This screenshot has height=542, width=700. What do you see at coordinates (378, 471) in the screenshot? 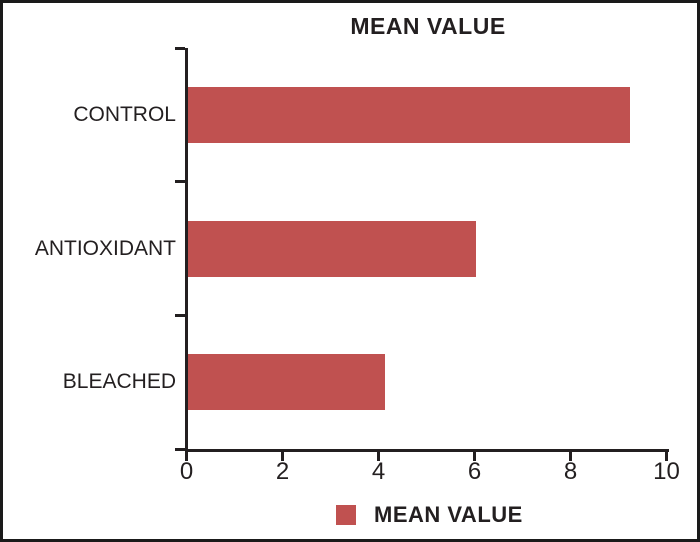
I see `x-tick-label-4: 4` at bounding box center [378, 471].